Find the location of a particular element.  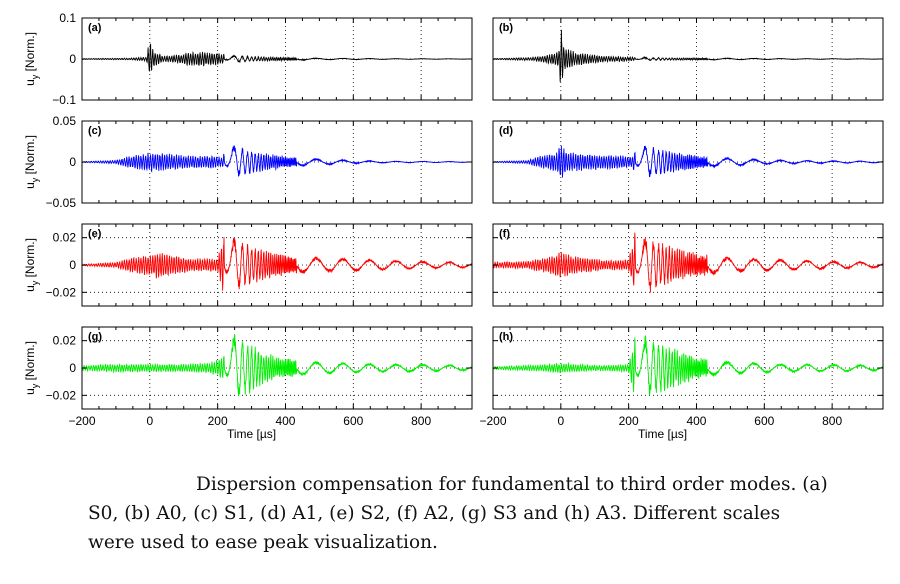

y-tick-label: −0.1 is located at coordinates (64, 100).